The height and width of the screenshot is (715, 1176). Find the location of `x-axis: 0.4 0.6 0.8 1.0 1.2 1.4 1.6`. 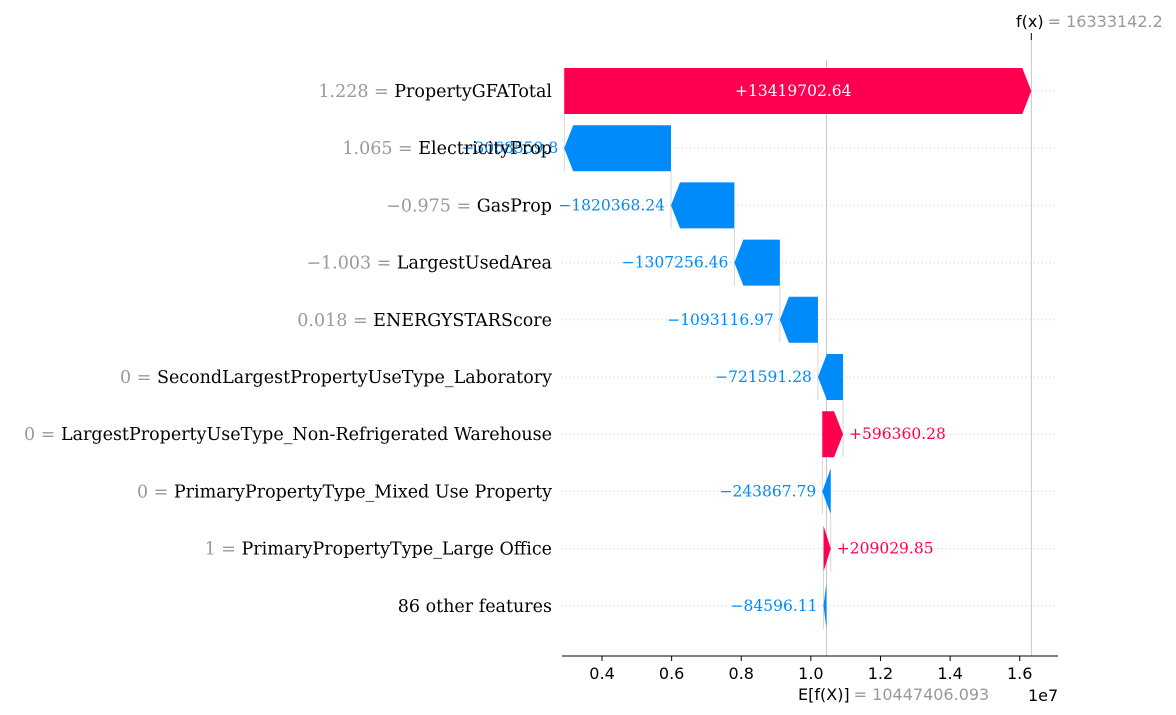

x-axis: 0.4 0.6 0.8 1.0 1.2 1.4 1.6 is located at coordinates (810, 669).